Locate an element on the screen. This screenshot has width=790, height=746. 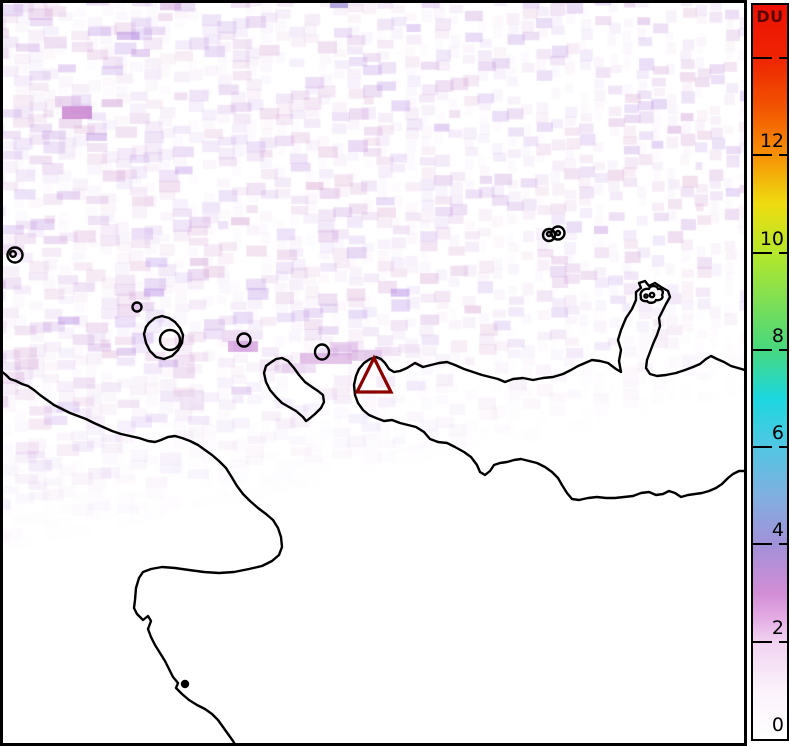
island-double-a is located at coordinates (549, 235).